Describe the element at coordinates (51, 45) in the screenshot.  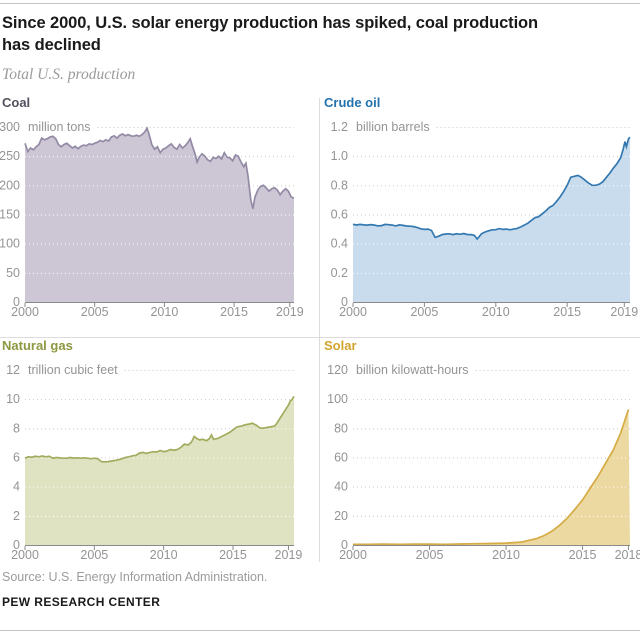
I see `page-title-line2: has declined` at that location.